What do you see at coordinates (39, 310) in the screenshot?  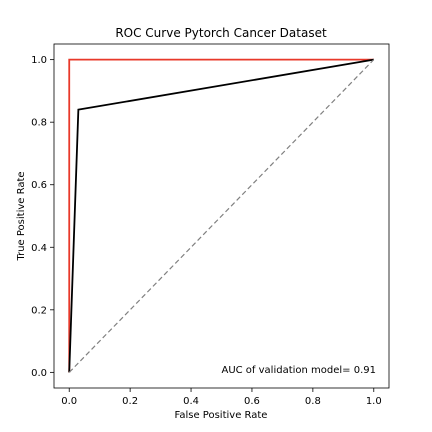 I see `y-tick-label: 0.2` at bounding box center [39, 310].